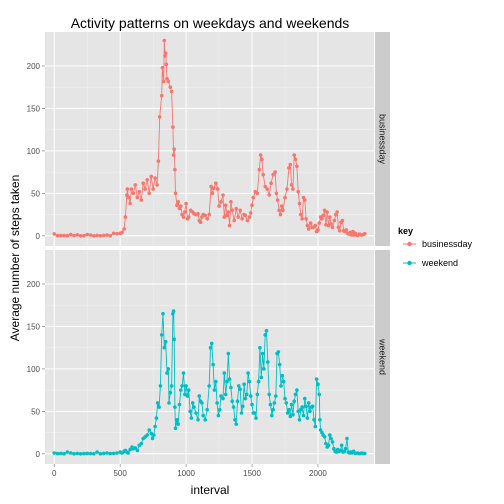 This screenshot has width=504, height=504. I want to click on y-tick-label: 50, so click(35, 411).